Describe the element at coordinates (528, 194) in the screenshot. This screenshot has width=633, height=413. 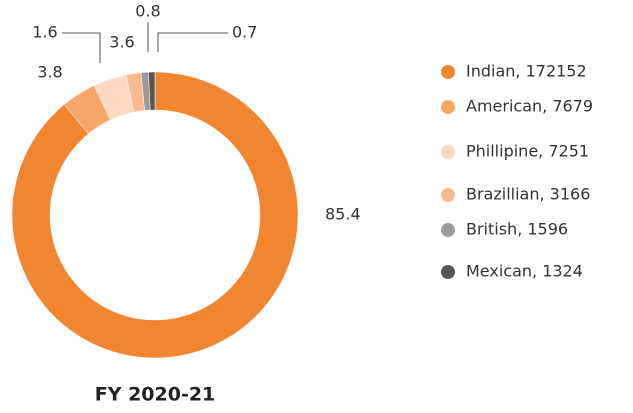
I see `legend-label: Brazillian, 3166` at that location.